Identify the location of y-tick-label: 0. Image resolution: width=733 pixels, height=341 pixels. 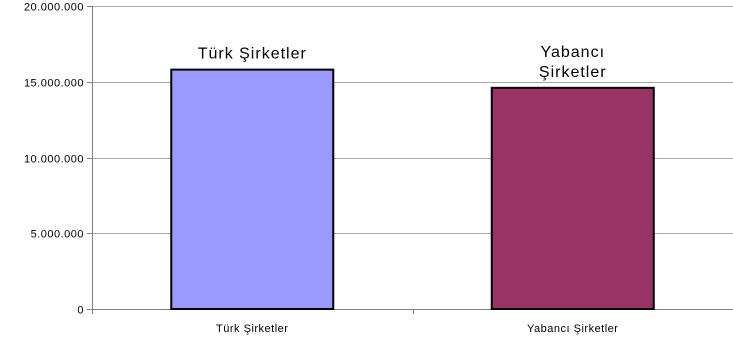
(80, 311).